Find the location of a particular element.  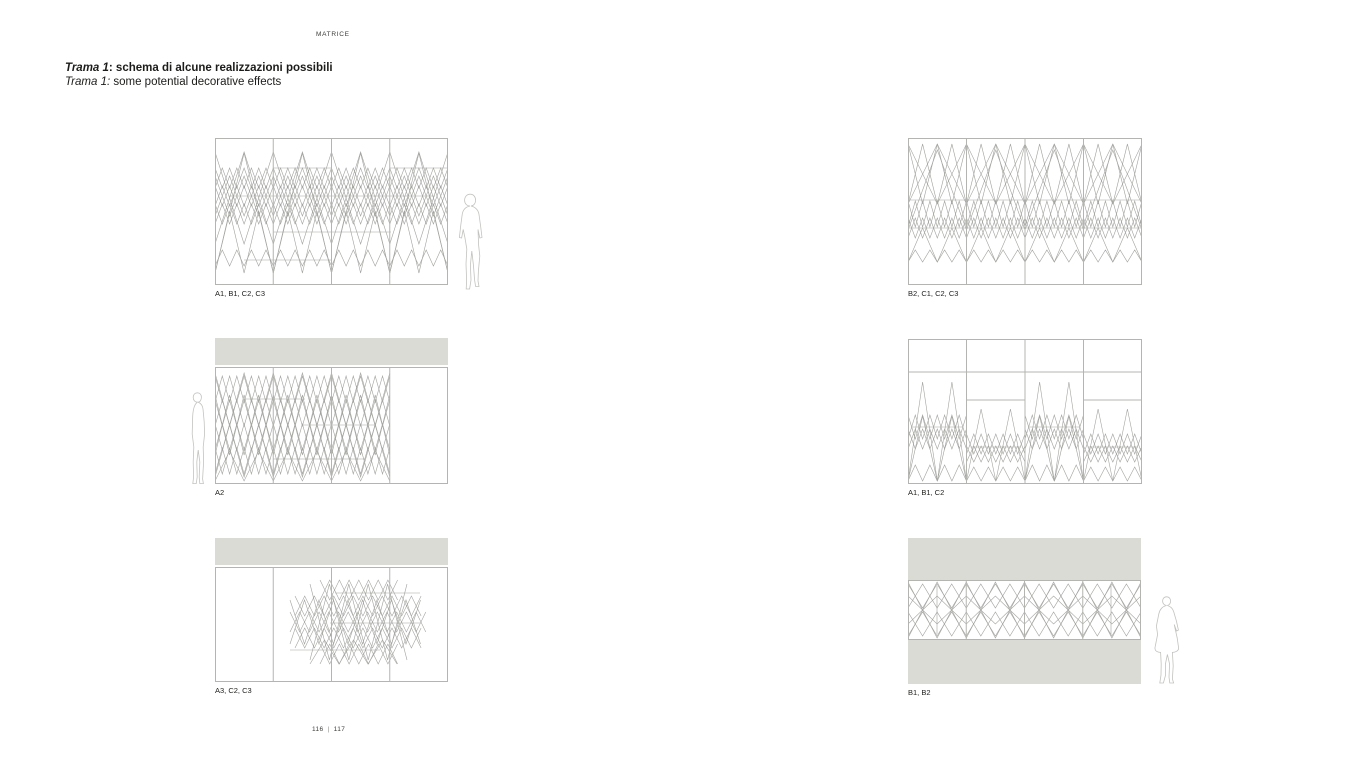

panel-a1-b1-c2: A1, B1, C2 is located at coordinates (1025, 418).